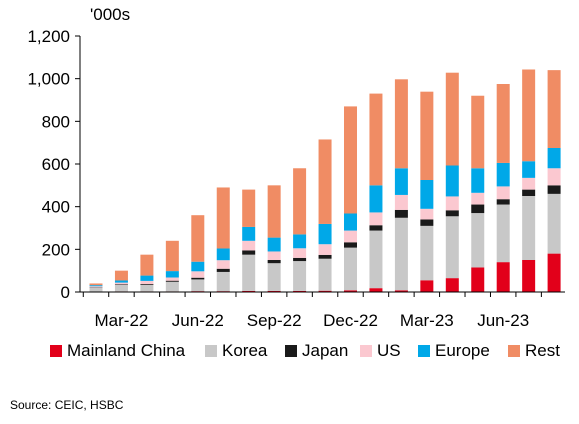 This screenshot has height=424, width=579. Describe the element at coordinates (503, 320) in the screenshot. I see `x-tick-label: Jun-23` at that location.